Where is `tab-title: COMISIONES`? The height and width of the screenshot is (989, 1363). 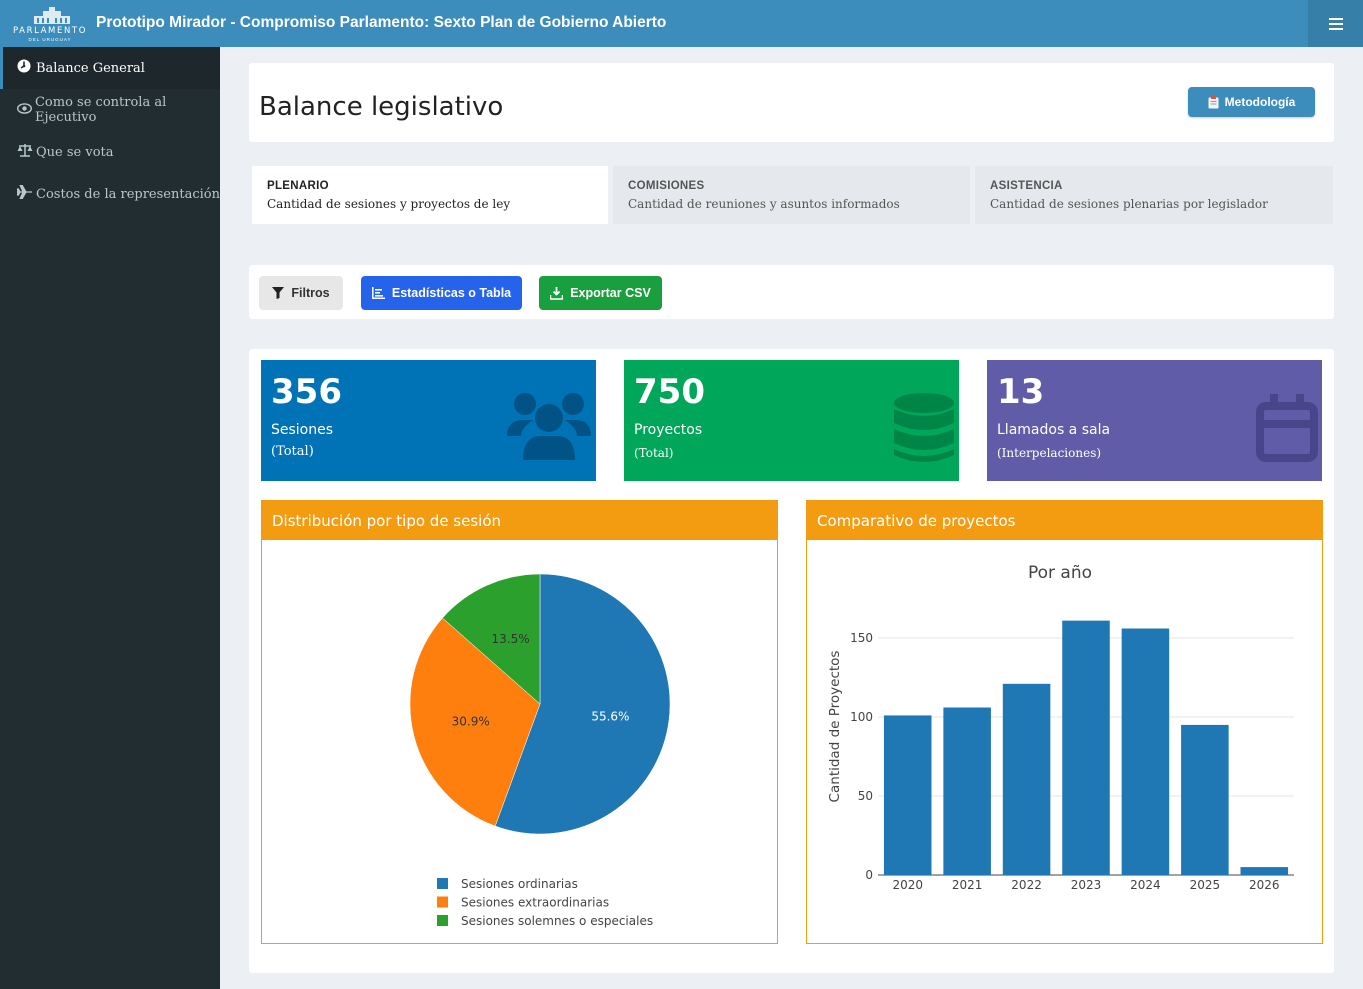 tab-title: COMISIONES is located at coordinates (666, 186).